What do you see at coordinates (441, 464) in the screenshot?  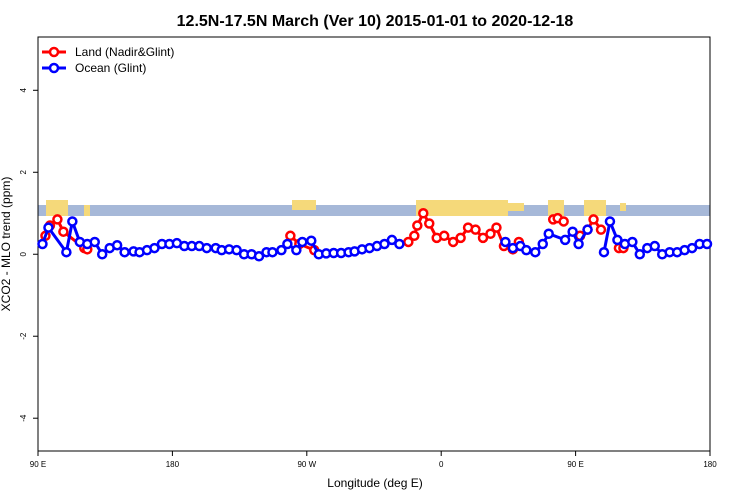 I see `x-tick-label: 0` at bounding box center [441, 464].